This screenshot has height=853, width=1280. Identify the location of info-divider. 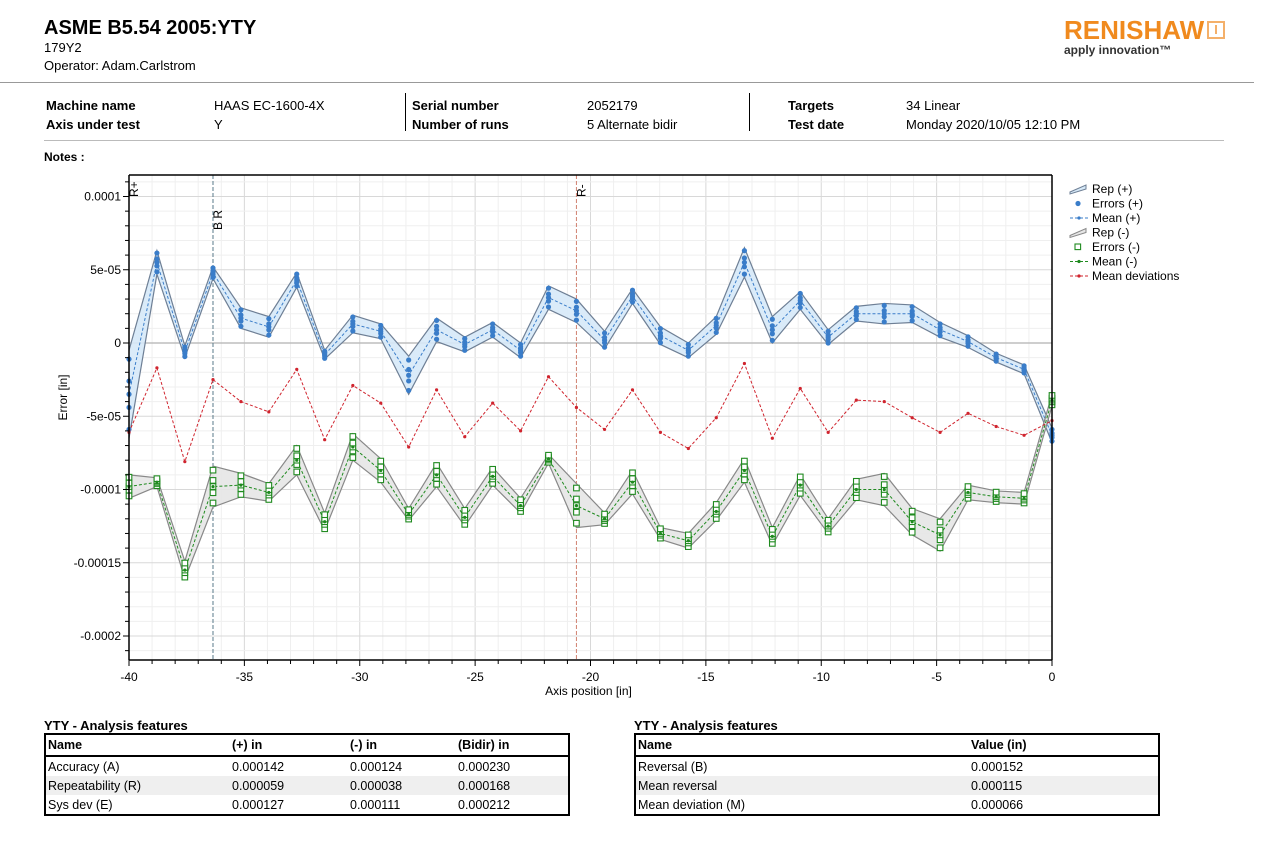
(634, 140).